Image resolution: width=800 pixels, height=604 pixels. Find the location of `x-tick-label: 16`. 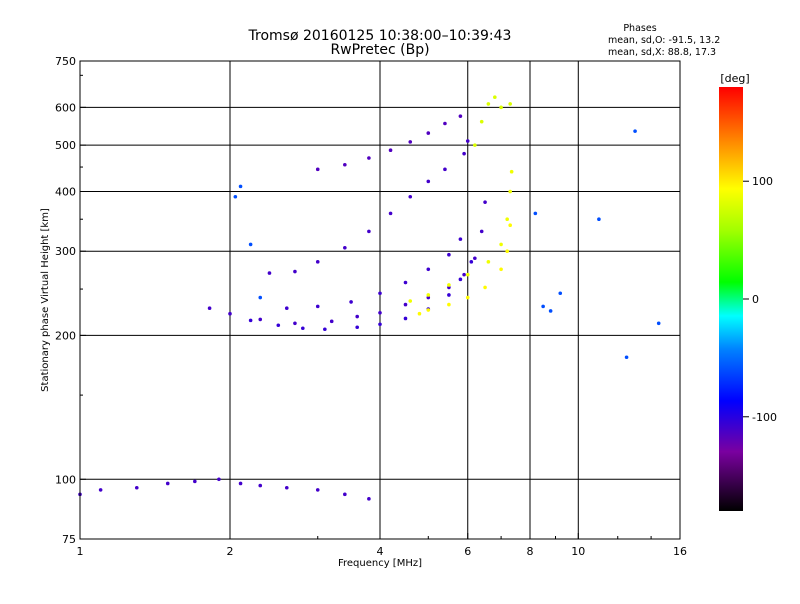

x-tick-label: 16 is located at coordinates (680, 551).